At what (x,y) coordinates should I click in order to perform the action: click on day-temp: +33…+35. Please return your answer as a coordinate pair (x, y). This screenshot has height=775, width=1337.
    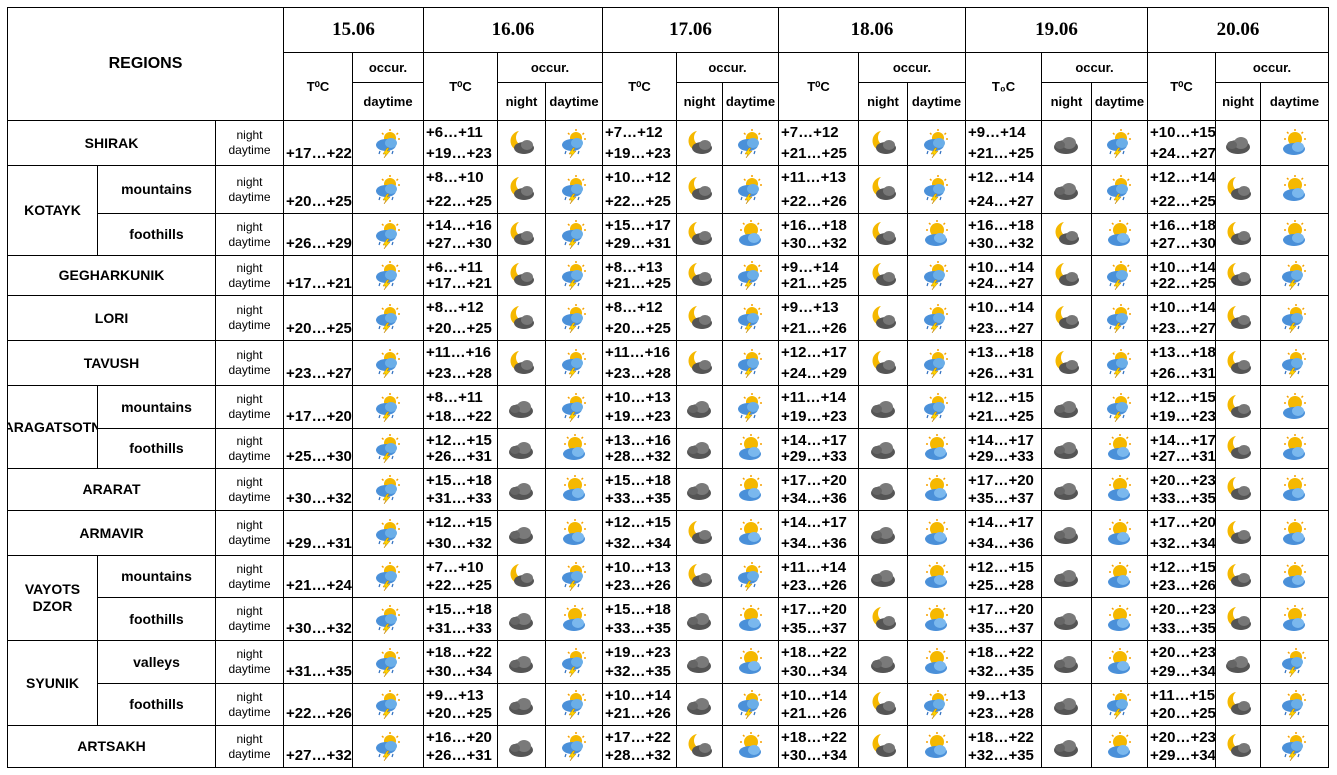
    Looking at the image, I should click on (1183, 498).